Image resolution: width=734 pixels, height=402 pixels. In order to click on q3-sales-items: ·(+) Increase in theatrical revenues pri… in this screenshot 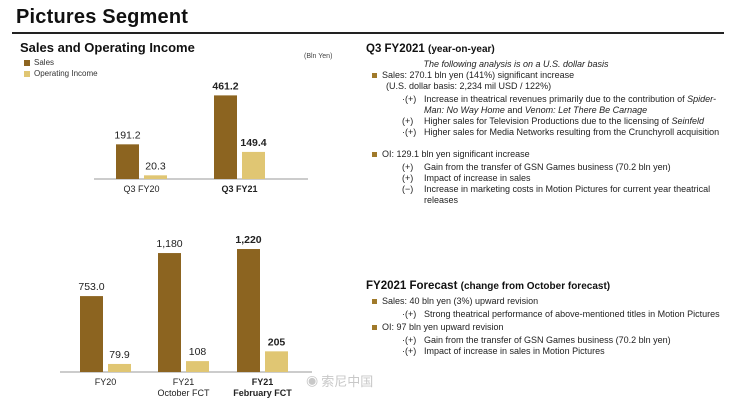, I will do `click(546, 116)`.